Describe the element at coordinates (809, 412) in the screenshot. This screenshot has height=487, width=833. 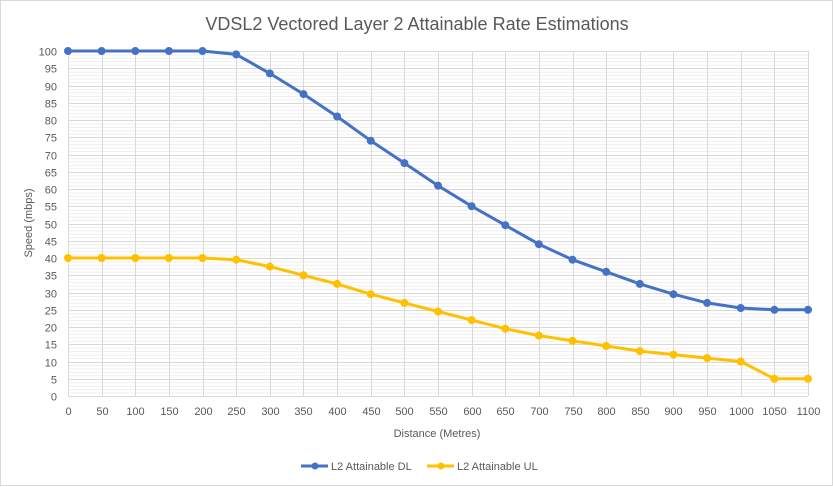
I see `x-tick-label: 1100` at that location.